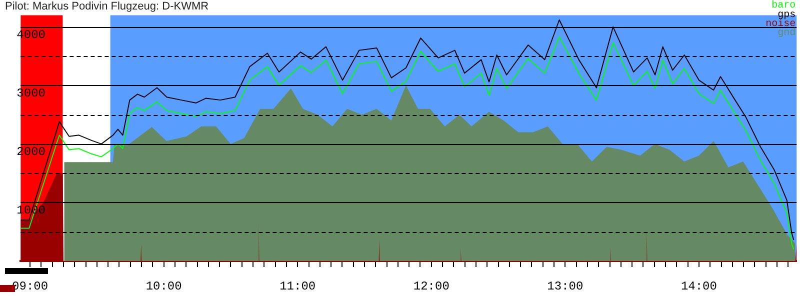 This screenshot has width=800, height=300. What do you see at coordinates (298, 286) in the screenshot?
I see `x-tick-label: 11:00` at bounding box center [298, 286].